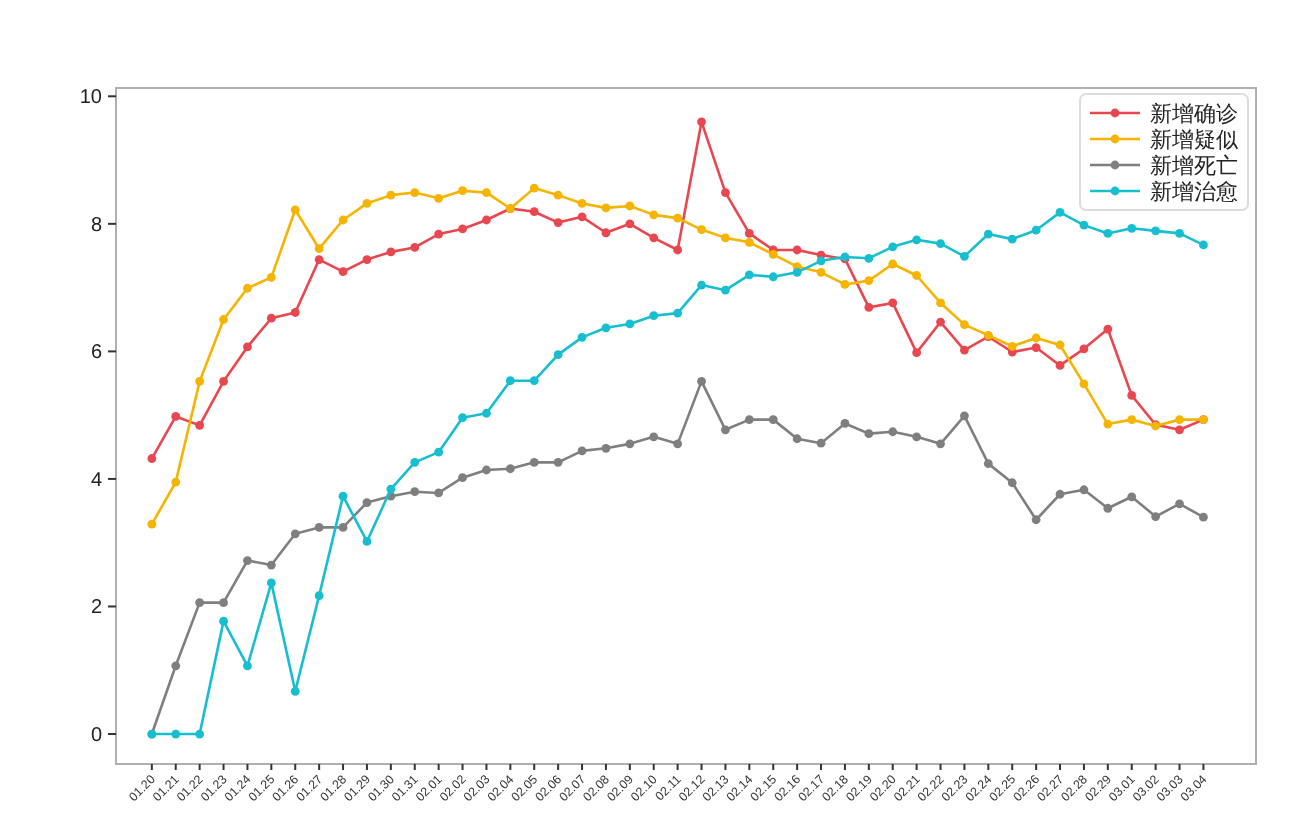 This screenshot has width=1304, height=828. Describe the element at coordinates (96, 225) in the screenshot. I see `y-tick-label: 8` at that location.